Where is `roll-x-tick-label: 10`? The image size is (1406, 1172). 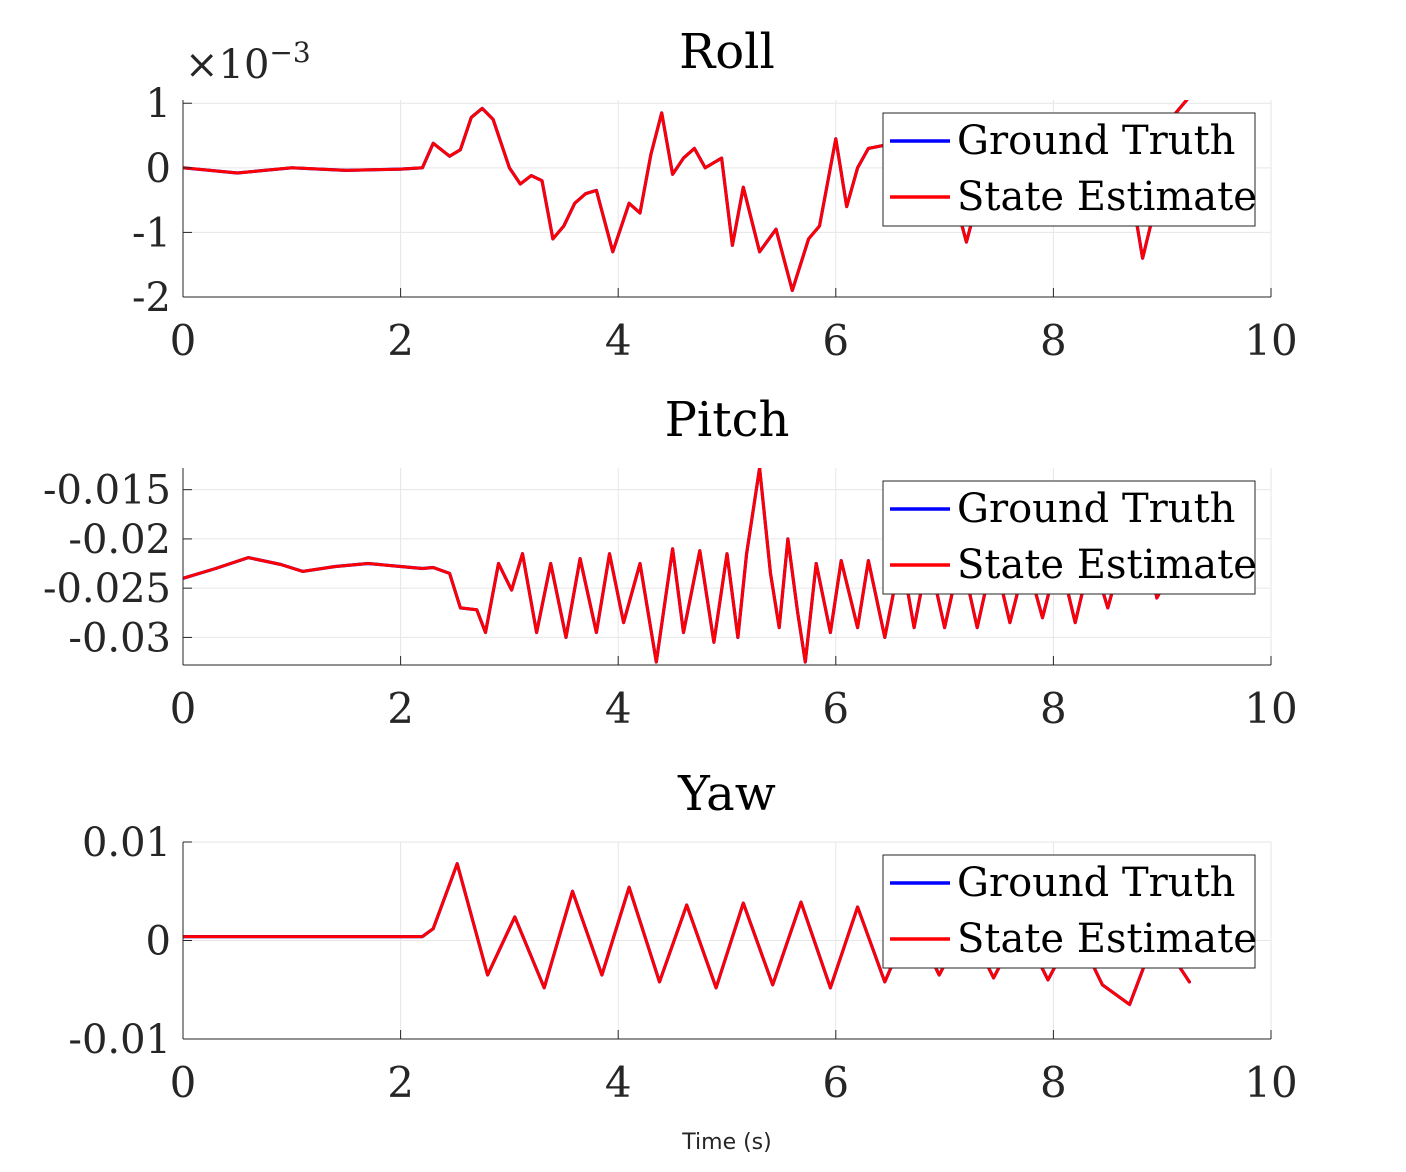
roll-x-tick-label: 10 is located at coordinates (1270, 340).